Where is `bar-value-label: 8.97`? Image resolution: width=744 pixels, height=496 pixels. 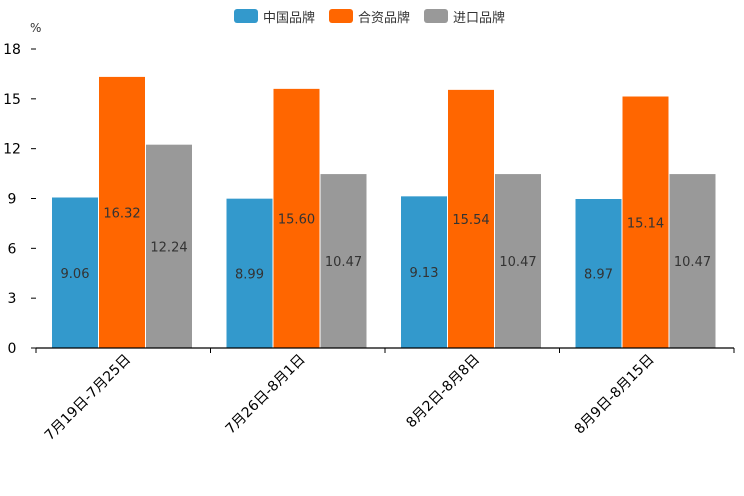
bar-value-label: 8.97 is located at coordinates (598, 274).